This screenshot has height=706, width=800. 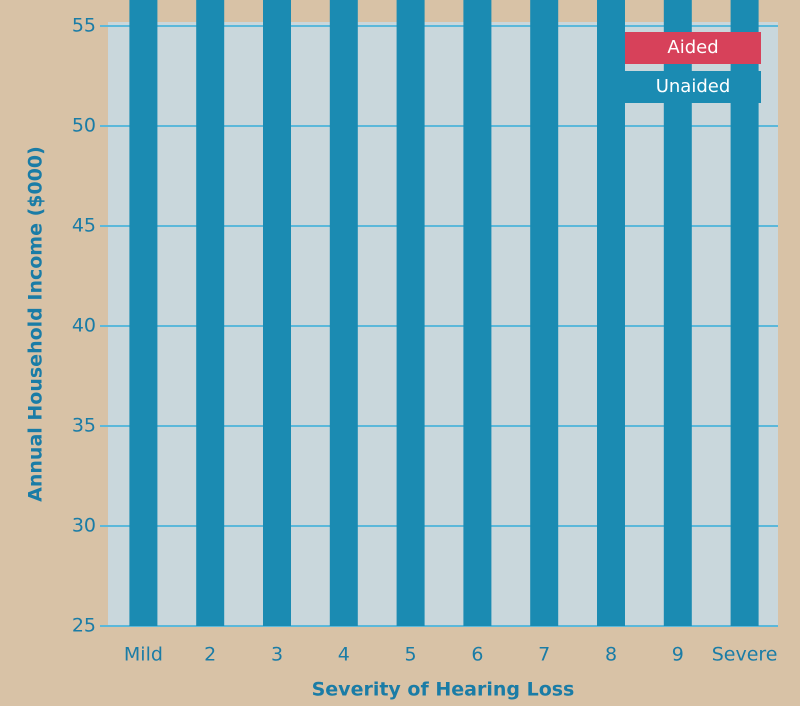 What do you see at coordinates (84, 326) in the screenshot?
I see `y-tick-label: 40` at bounding box center [84, 326].